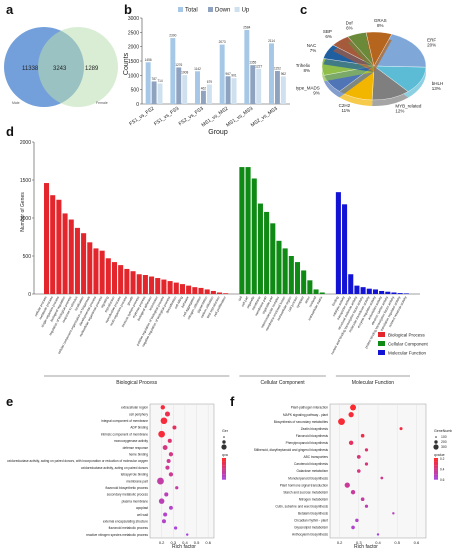 This screenshot has width=452, height=550. I want to click on ge-term-label: extracellular region, so click(134, 408).